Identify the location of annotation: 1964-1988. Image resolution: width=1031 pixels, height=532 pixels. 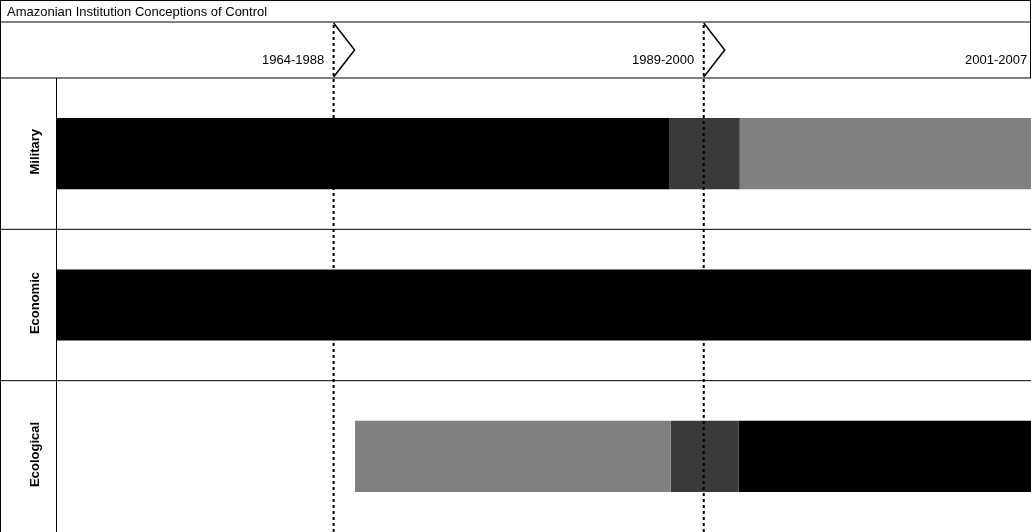
(293, 59).